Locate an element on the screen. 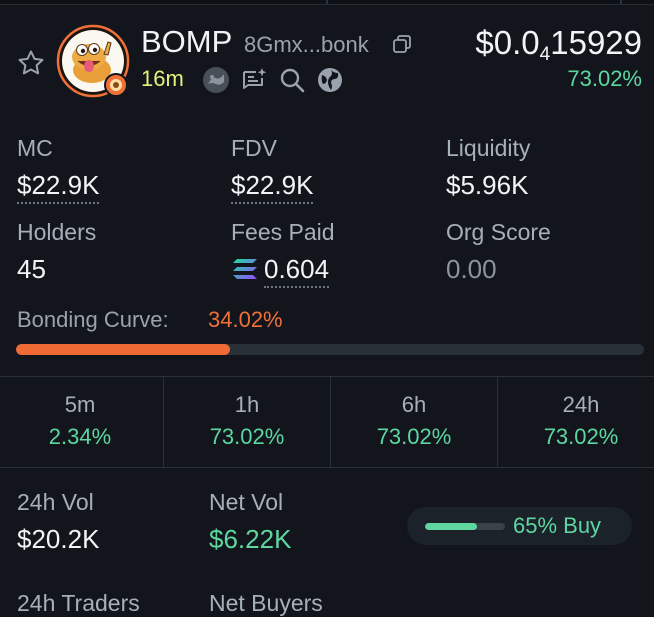 This screenshot has height=617, width=654. buy-ratio-fill is located at coordinates (451, 526).